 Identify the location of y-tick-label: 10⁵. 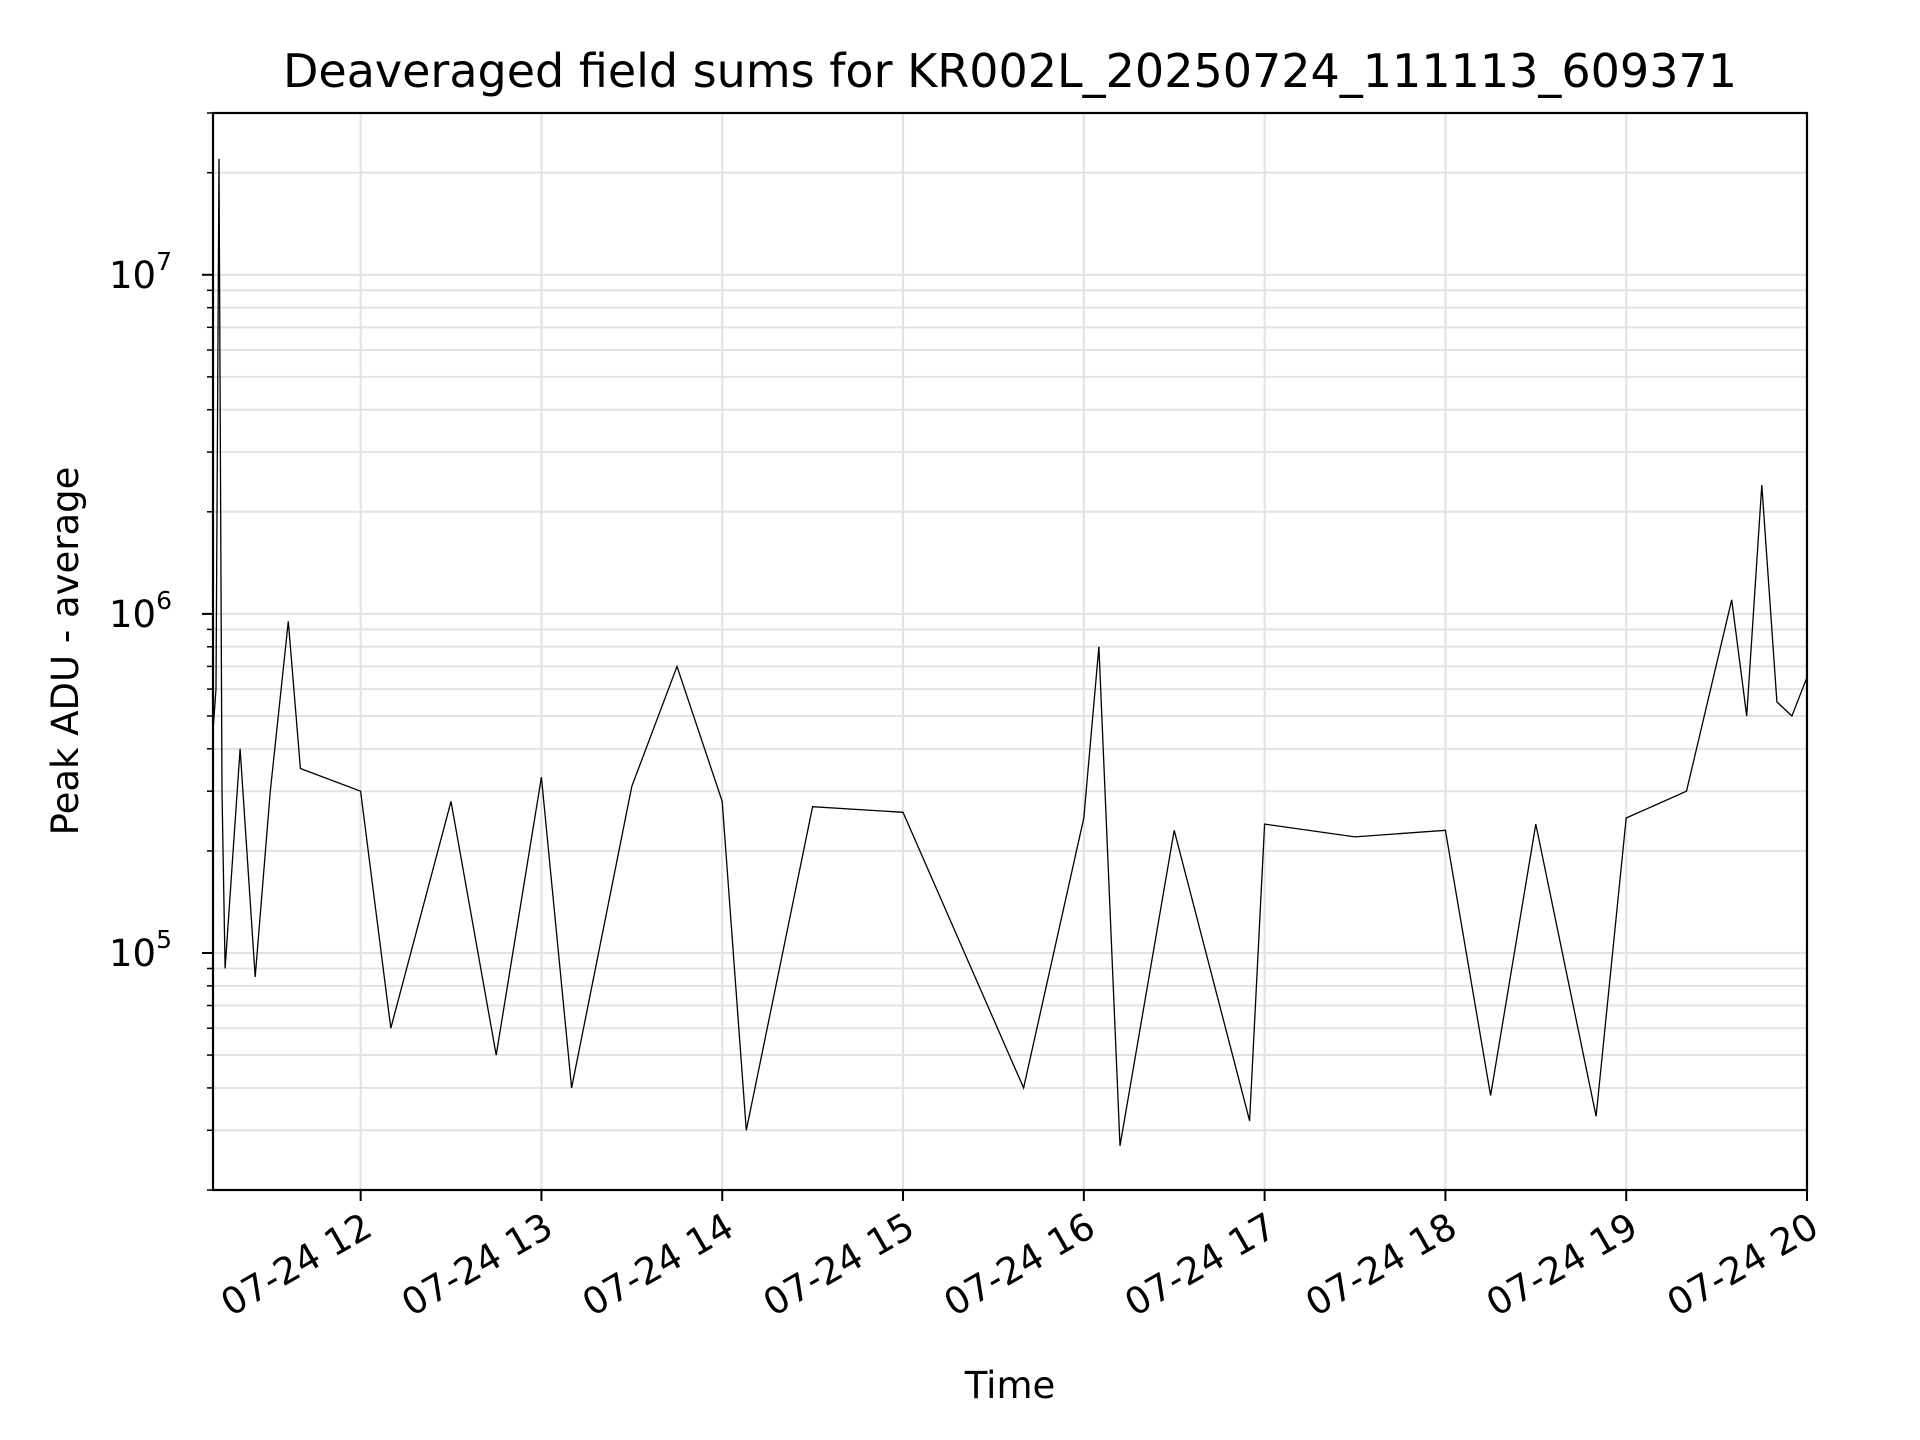
(140, 950).